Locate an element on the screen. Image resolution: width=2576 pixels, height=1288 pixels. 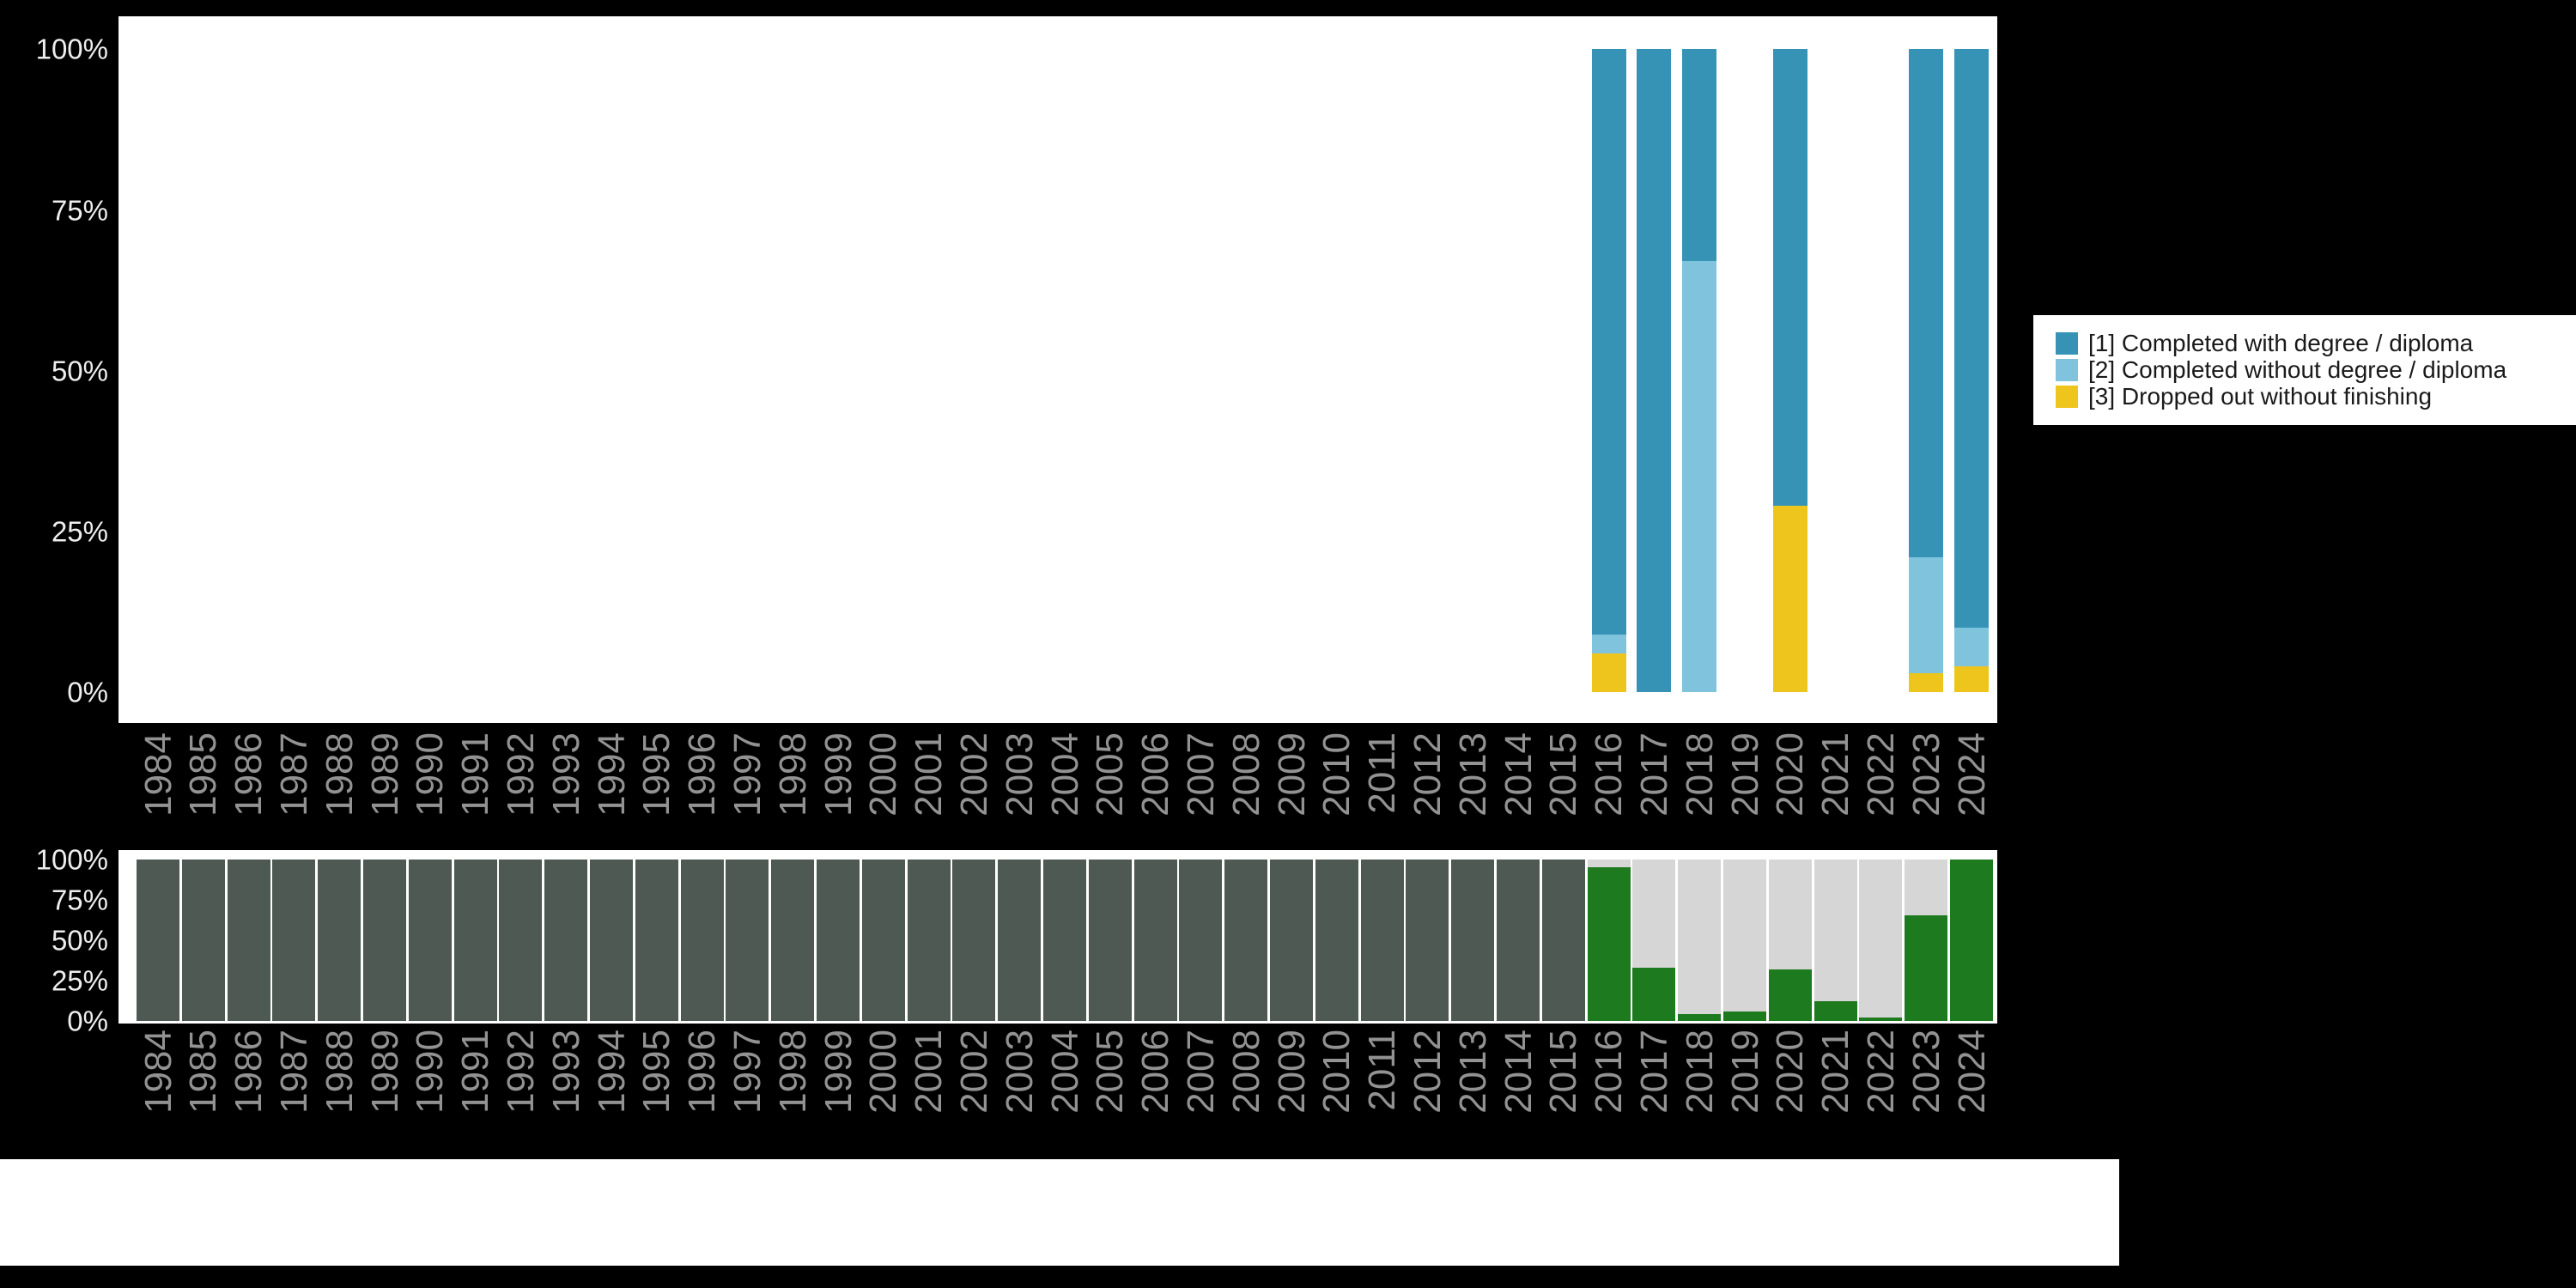
x-axis-year-label: 2015 is located at coordinates (1564, 775).